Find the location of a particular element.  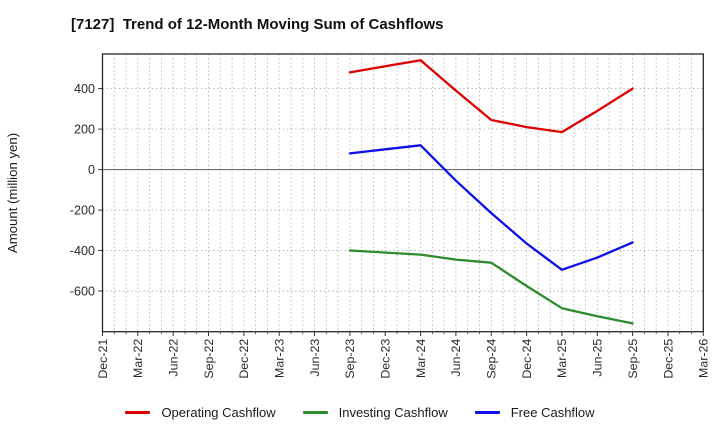

x-tick-label: Sep-24 is located at coordinates (492, 359).